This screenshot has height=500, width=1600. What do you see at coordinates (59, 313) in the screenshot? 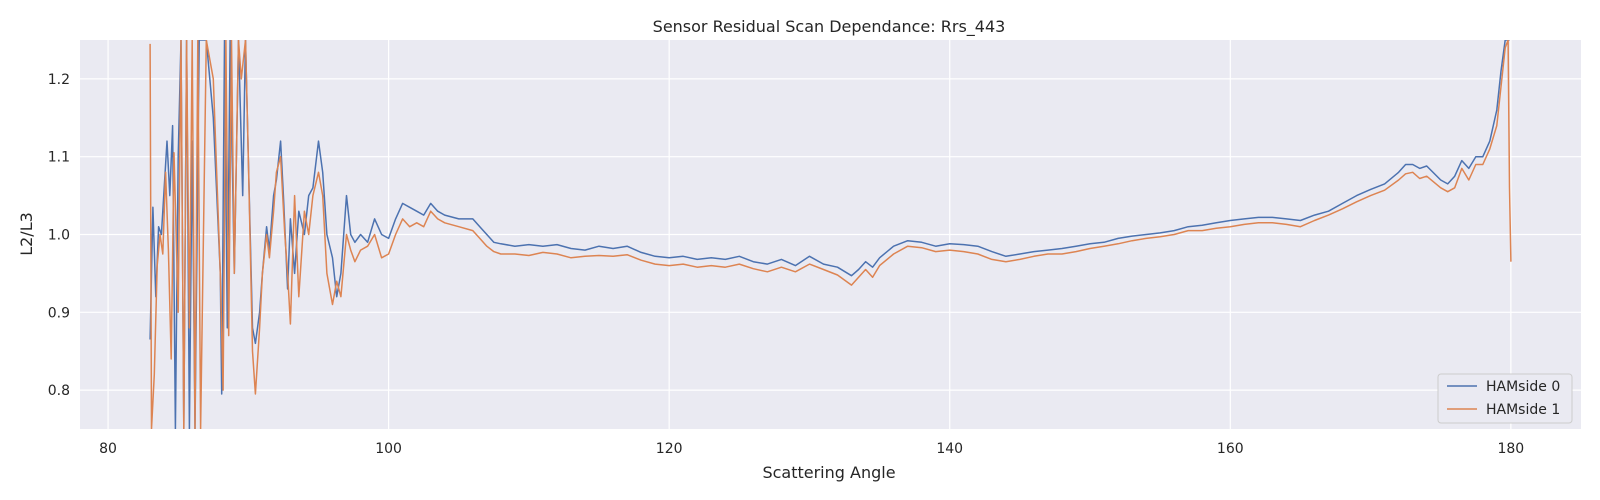
I see `y-tick-label: 0.9` at bounding box center [59, 313].